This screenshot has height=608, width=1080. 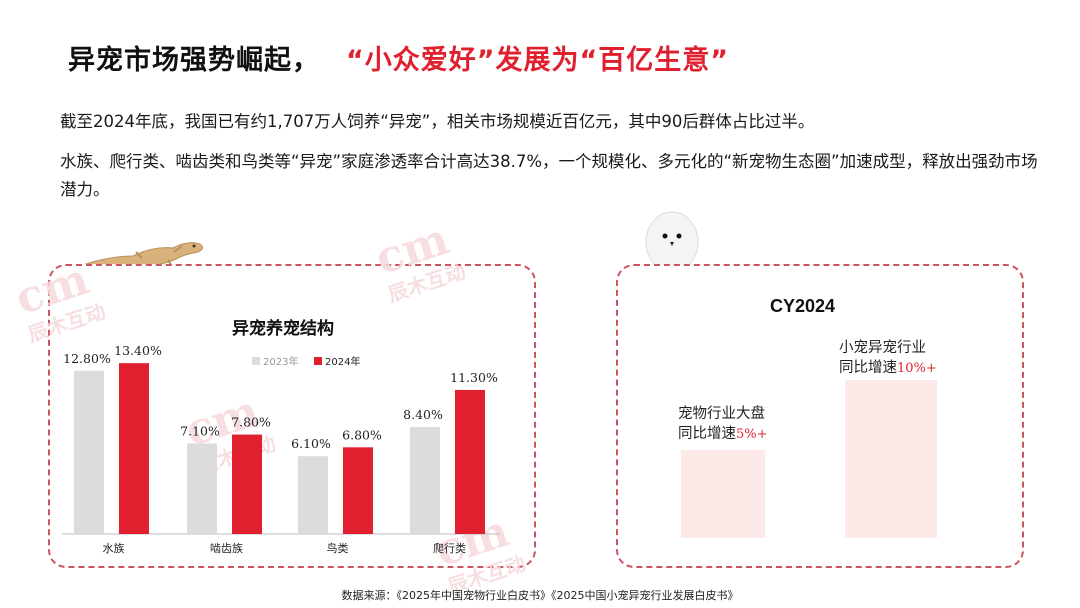 I want to click on data-label-爬行类-2024年: 11.30%, so click(x=474, y=377).